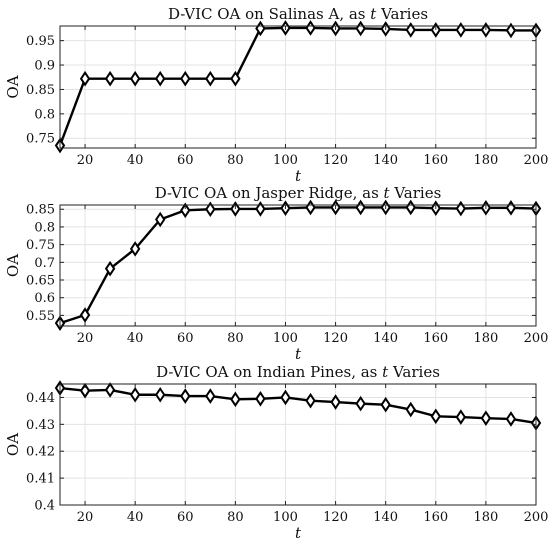 The height and width of the screenshot is (548, 550). Describe the element at coordinates (269, 193) in the screenshot. I see `chart-title-prefix: D-VIC OA on Jasper Ridge, as` at that location.